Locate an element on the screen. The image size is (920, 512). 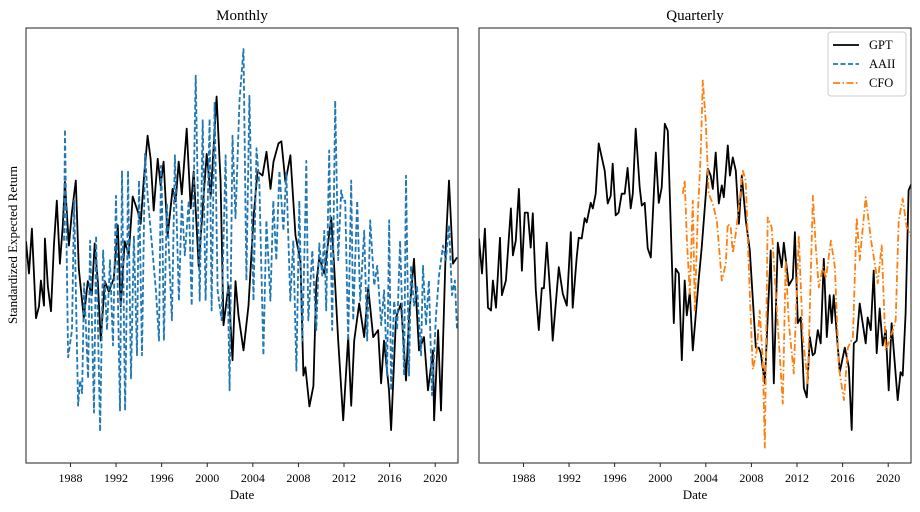
quarterly-x-axis-label: Date is located at coordinates (695, 494).